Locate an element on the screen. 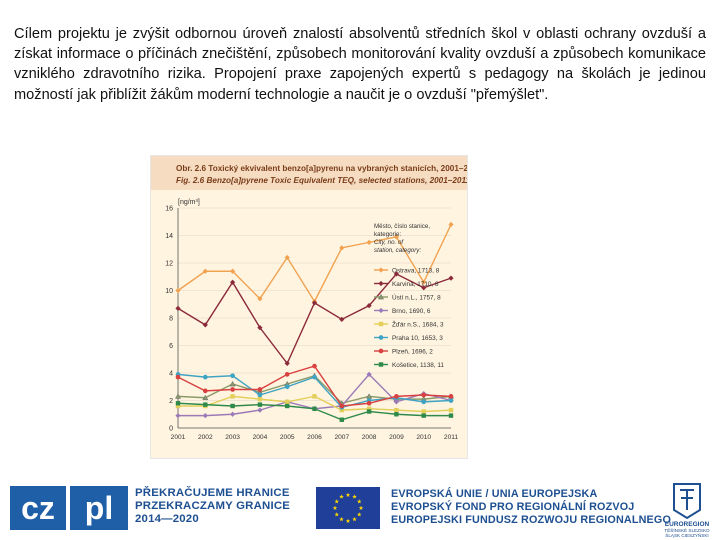 The width and height of the screenshot is (720, 540). eu-line-1: EVROPSKÁ UNIE / UNIA EUROPEJSKA is located at coordinates (494, 494).